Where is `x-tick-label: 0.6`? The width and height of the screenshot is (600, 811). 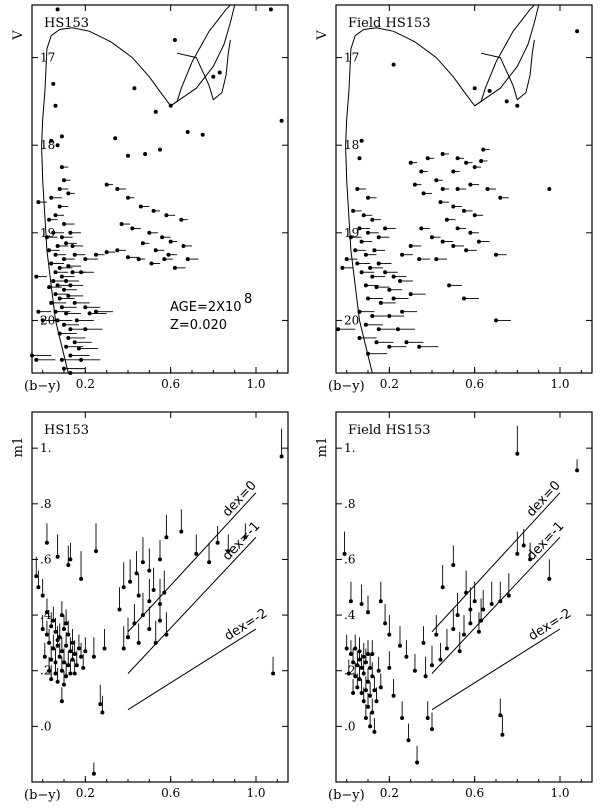 x-tick-label: 0.6 is located at coordinates (474, 793).